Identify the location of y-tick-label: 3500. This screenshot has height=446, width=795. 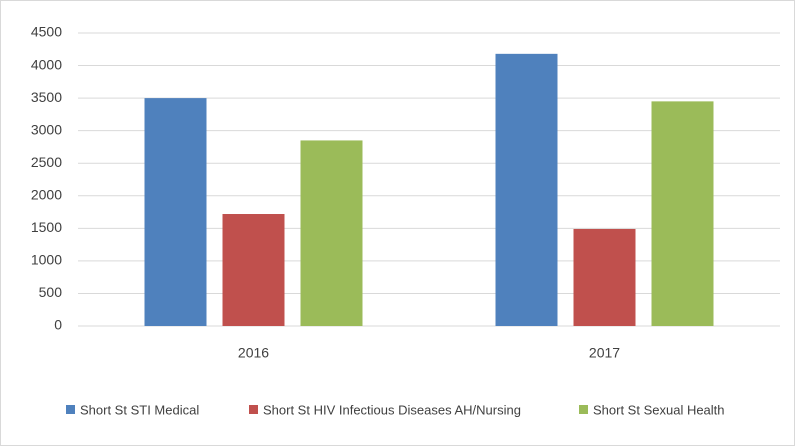
(46, 97).